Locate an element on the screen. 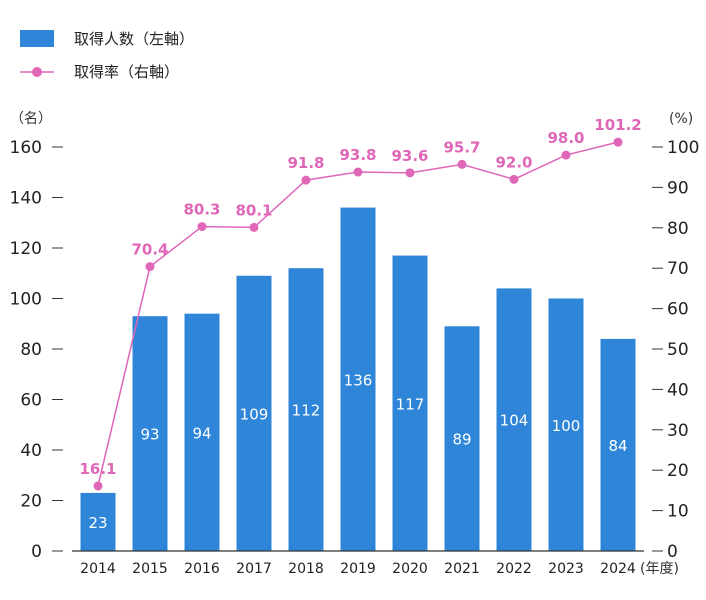 The image size is (706, 600). bar-value-label: 94 is located at coordinates (201, 433).